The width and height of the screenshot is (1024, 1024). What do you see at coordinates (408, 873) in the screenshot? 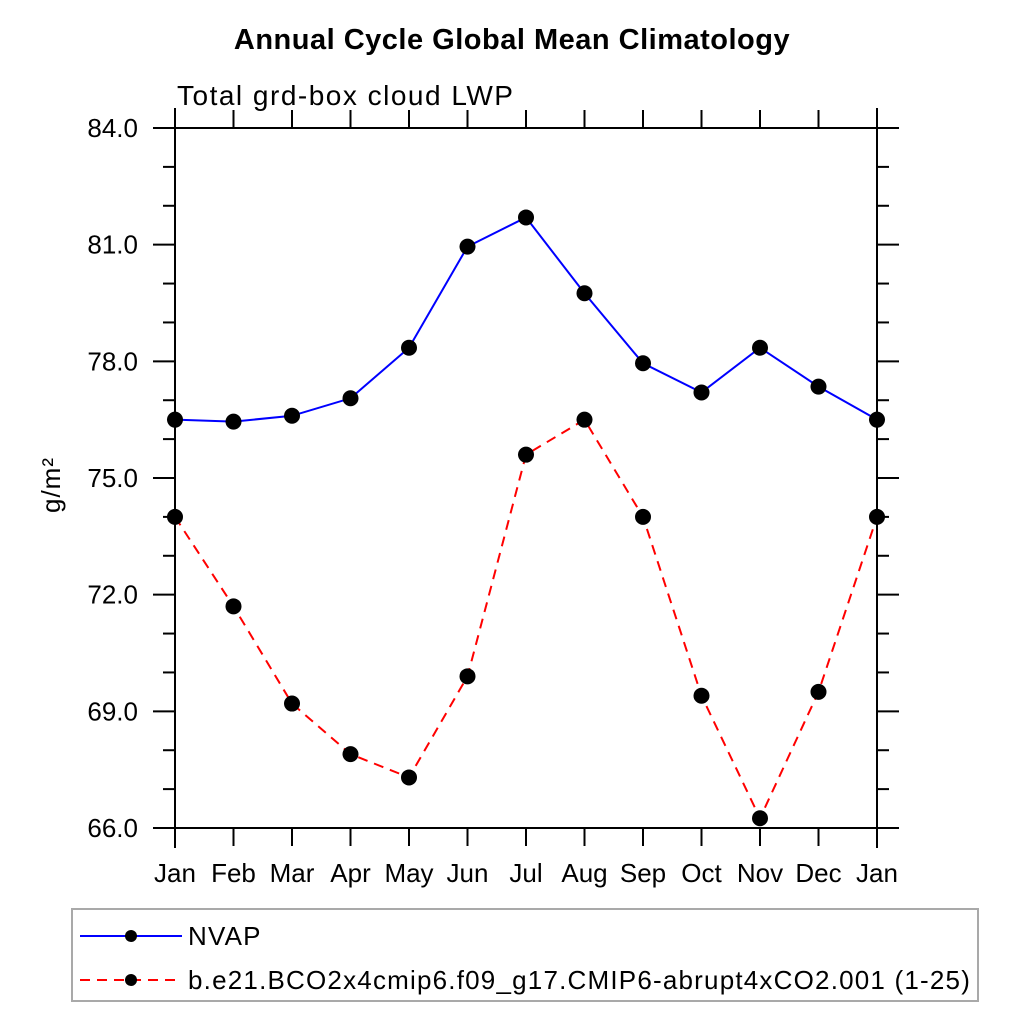
I see `x-tick-label: May` at bounding box center [408, 873].